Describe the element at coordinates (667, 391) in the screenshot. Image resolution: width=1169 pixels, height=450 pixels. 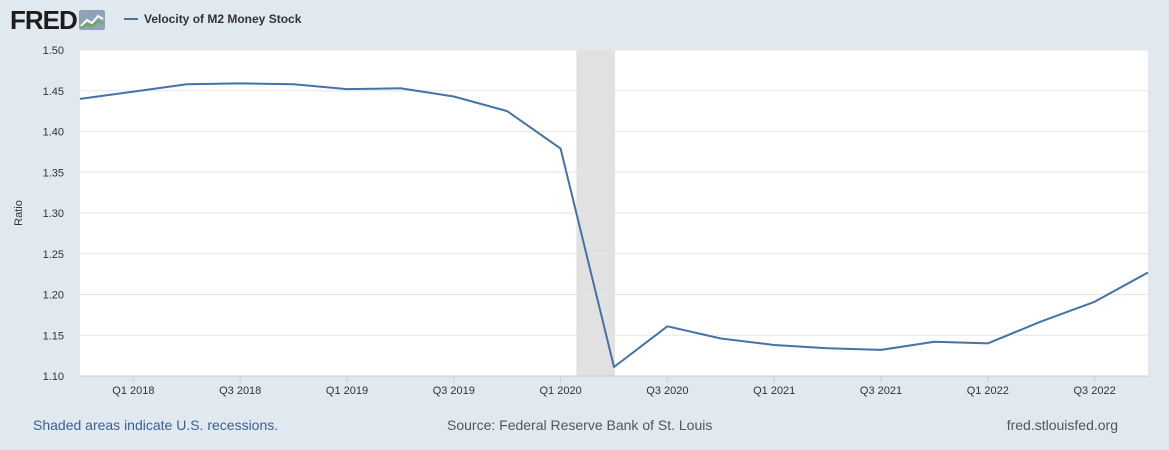
I see `x-tick-label: Q3 2020` at that location.